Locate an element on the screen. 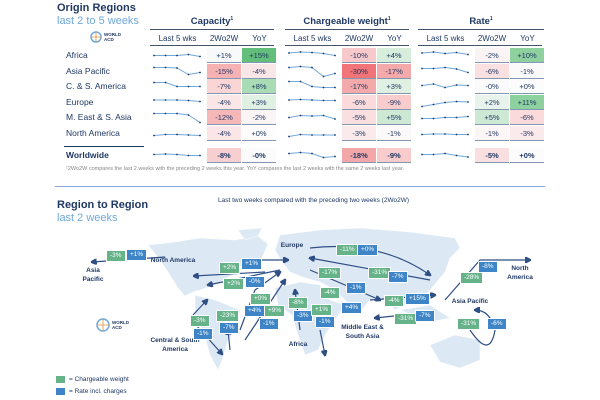  cell-2wo2w: -1% is located at coordinates (492, 133).